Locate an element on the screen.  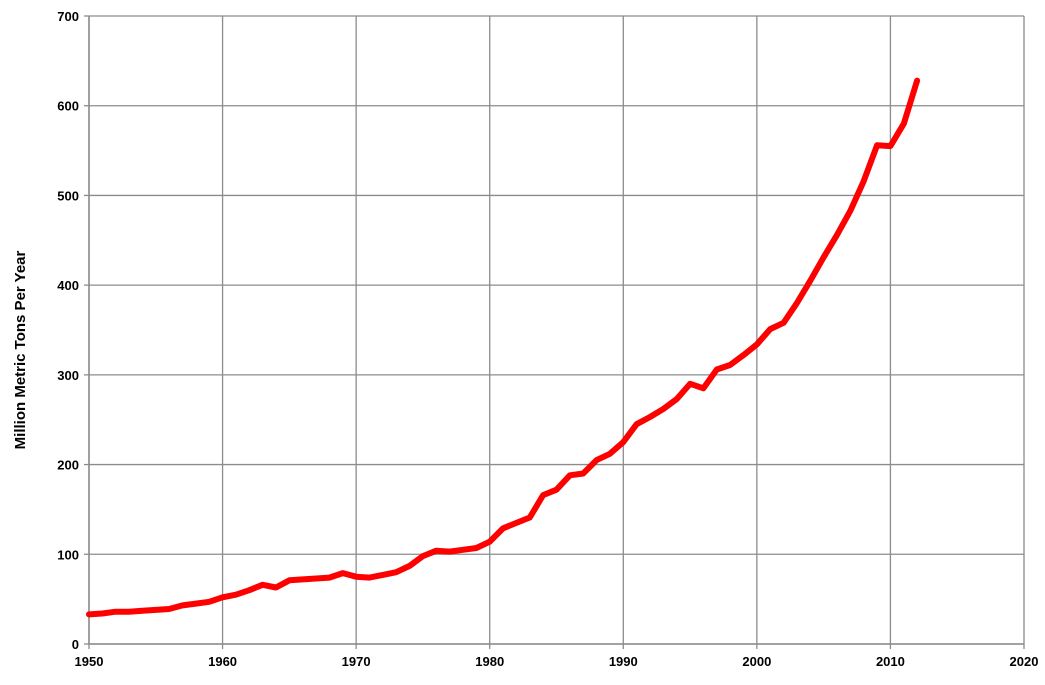
x-tick-label: 1990 is located at coordinates (623, 661).